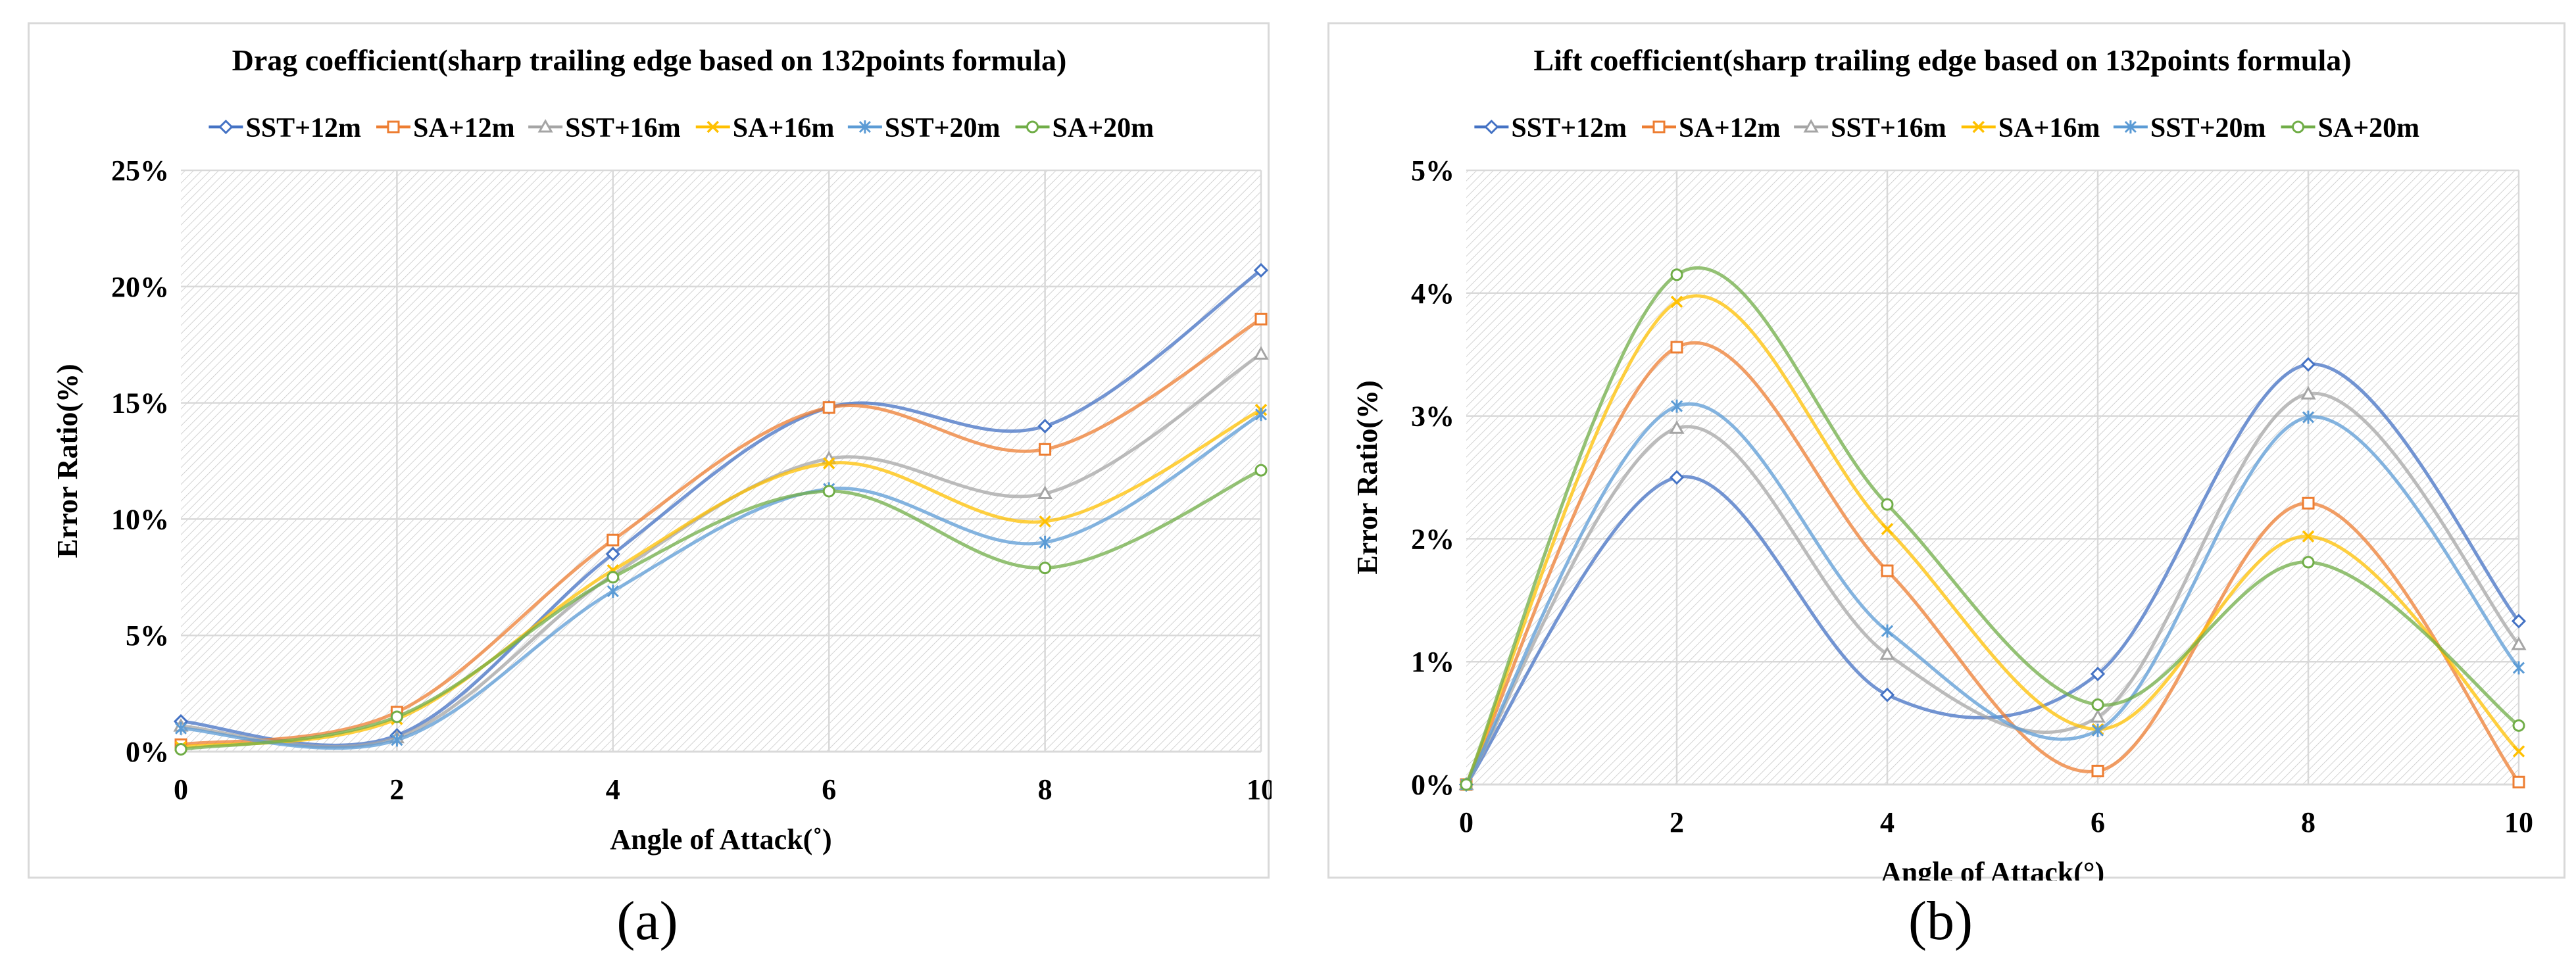 This screenshot has height=968, width=2576. What do you see at coordinates (1550, 128) in the screenshot?
I see `lift-legend-item: SST+12m` at bounding box center [1550, 128].